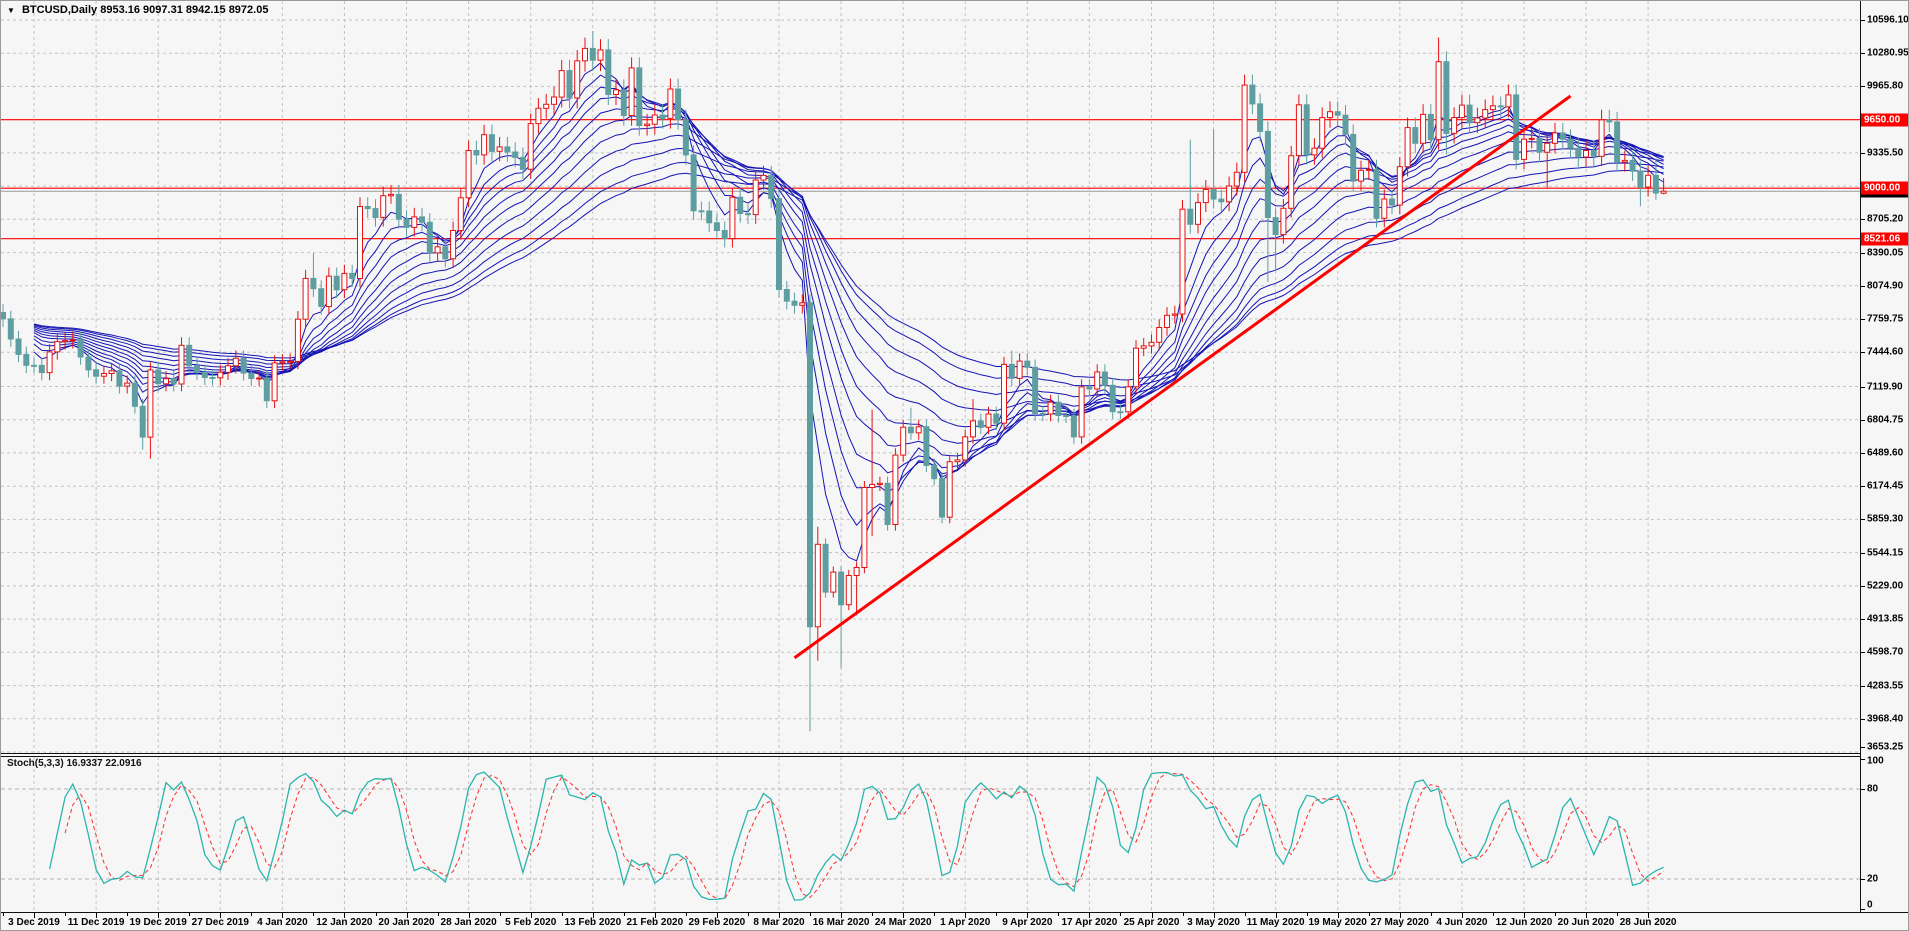 The width and height of the screenshot is (1909, 931). What do you see at coordinates (158, 922) in the screenshot?
I see `time-tick-label: 19 Dec 2019` at bounding box center [158, 922].